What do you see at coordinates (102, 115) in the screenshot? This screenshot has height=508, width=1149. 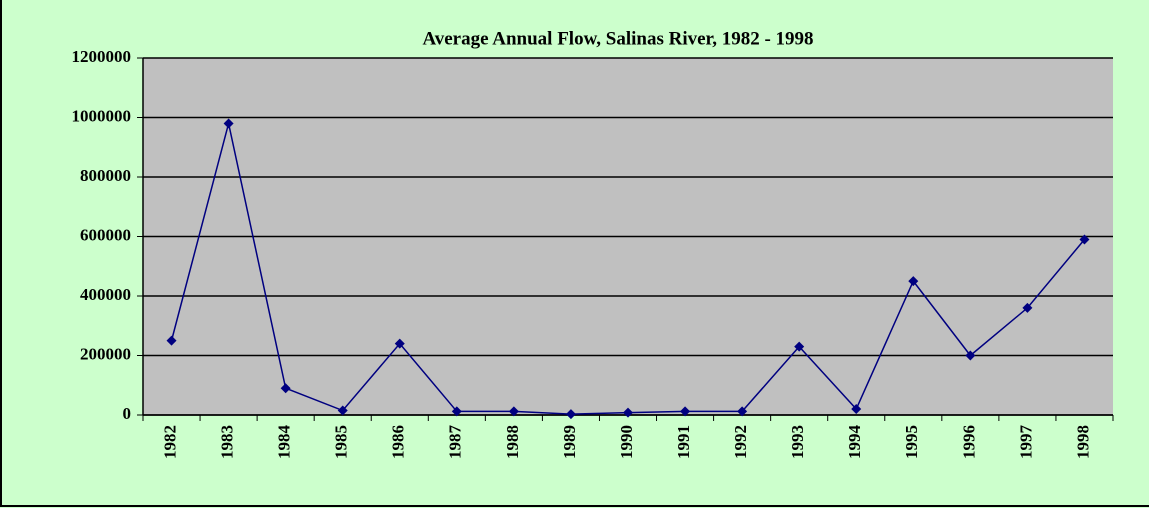 I see `y-tick-label: 1000000` at bounding box center [102, 115].